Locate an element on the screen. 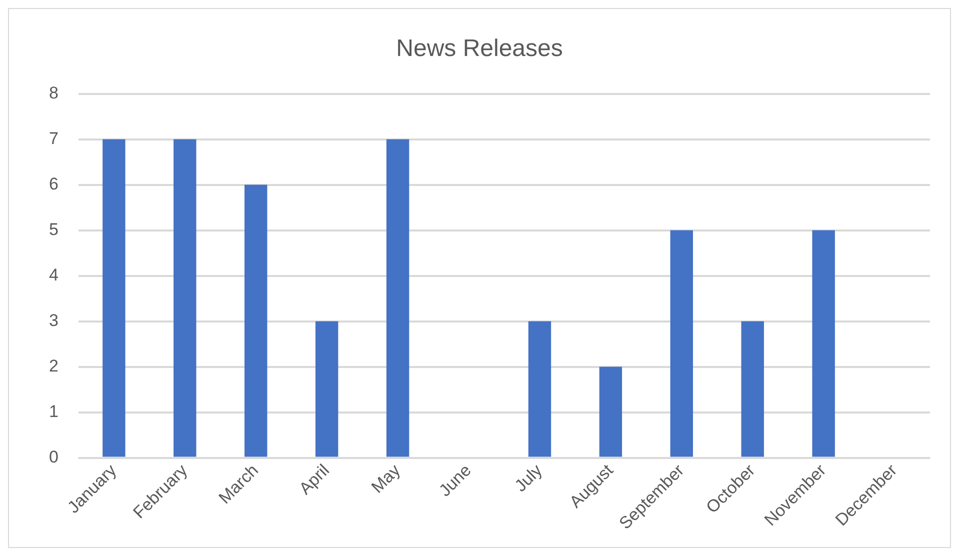  y-tick-label: 3 is located at coordinates (53, 320).